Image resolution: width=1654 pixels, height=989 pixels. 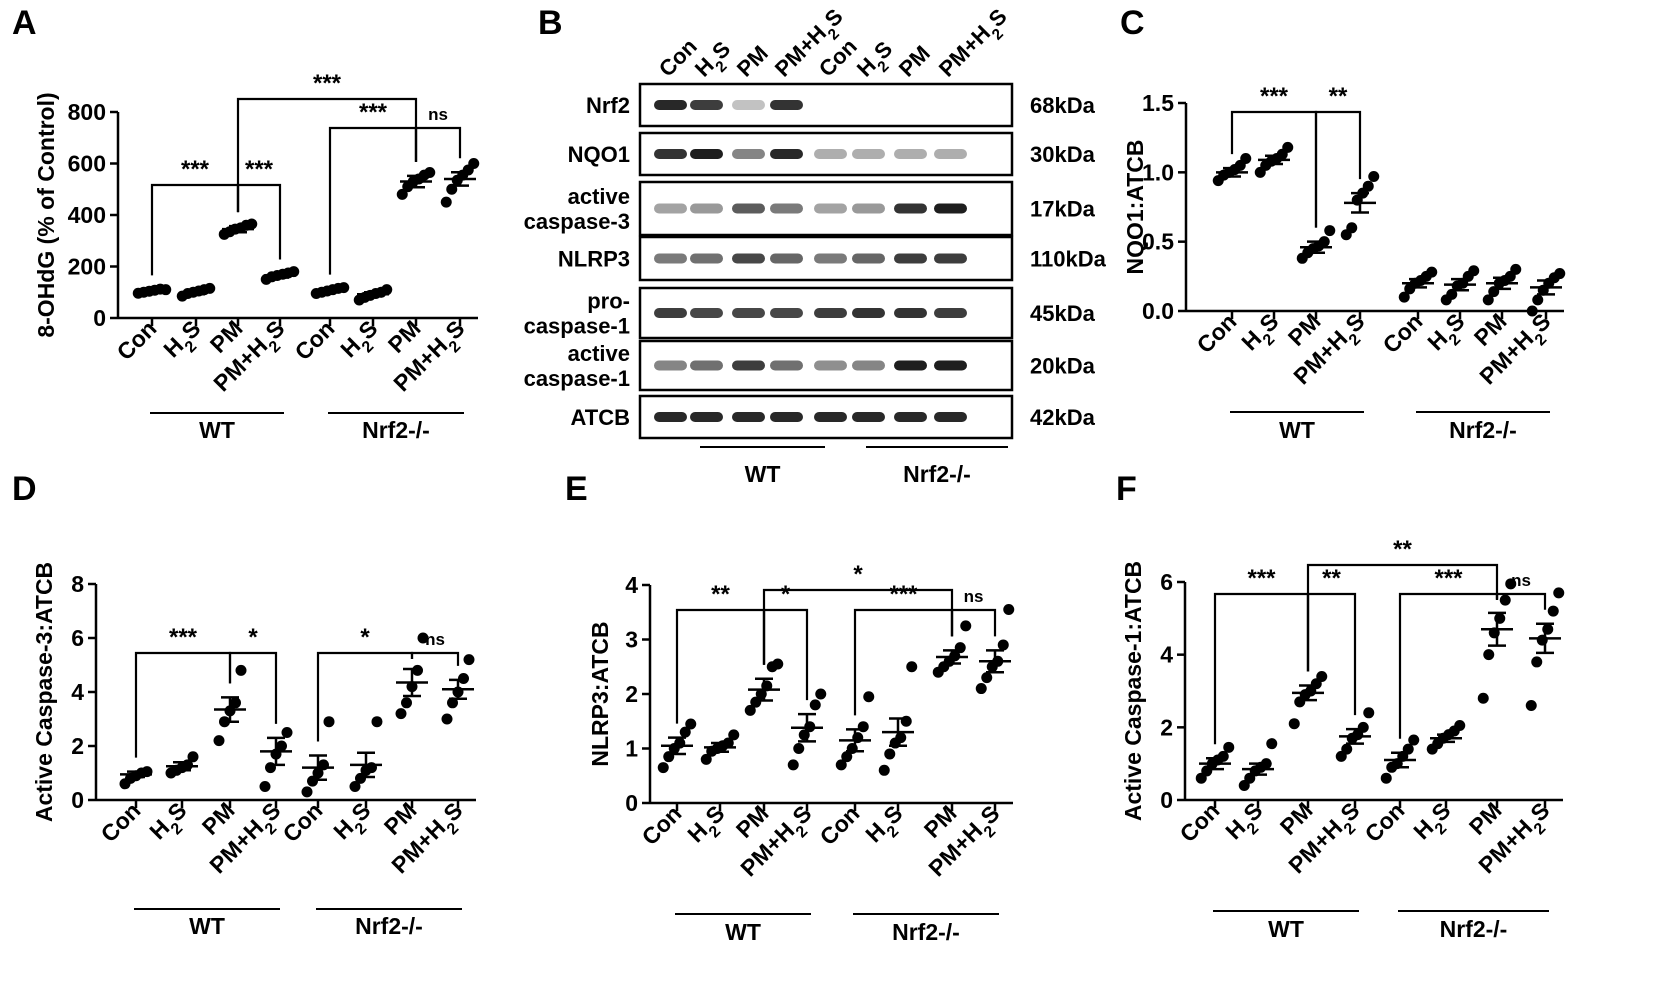 I want to click on panel-letter: B, so click(x=550, y=23).